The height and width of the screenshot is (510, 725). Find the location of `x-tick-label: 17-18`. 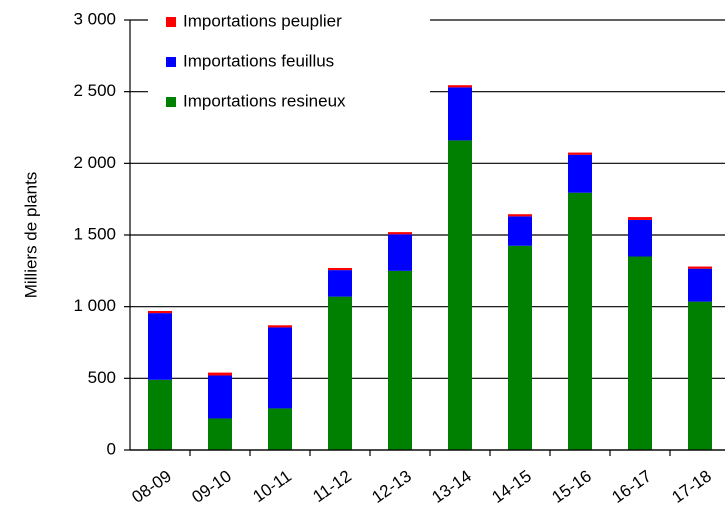

x-tick-label: 17-18 is located at coordinates (691, 486).